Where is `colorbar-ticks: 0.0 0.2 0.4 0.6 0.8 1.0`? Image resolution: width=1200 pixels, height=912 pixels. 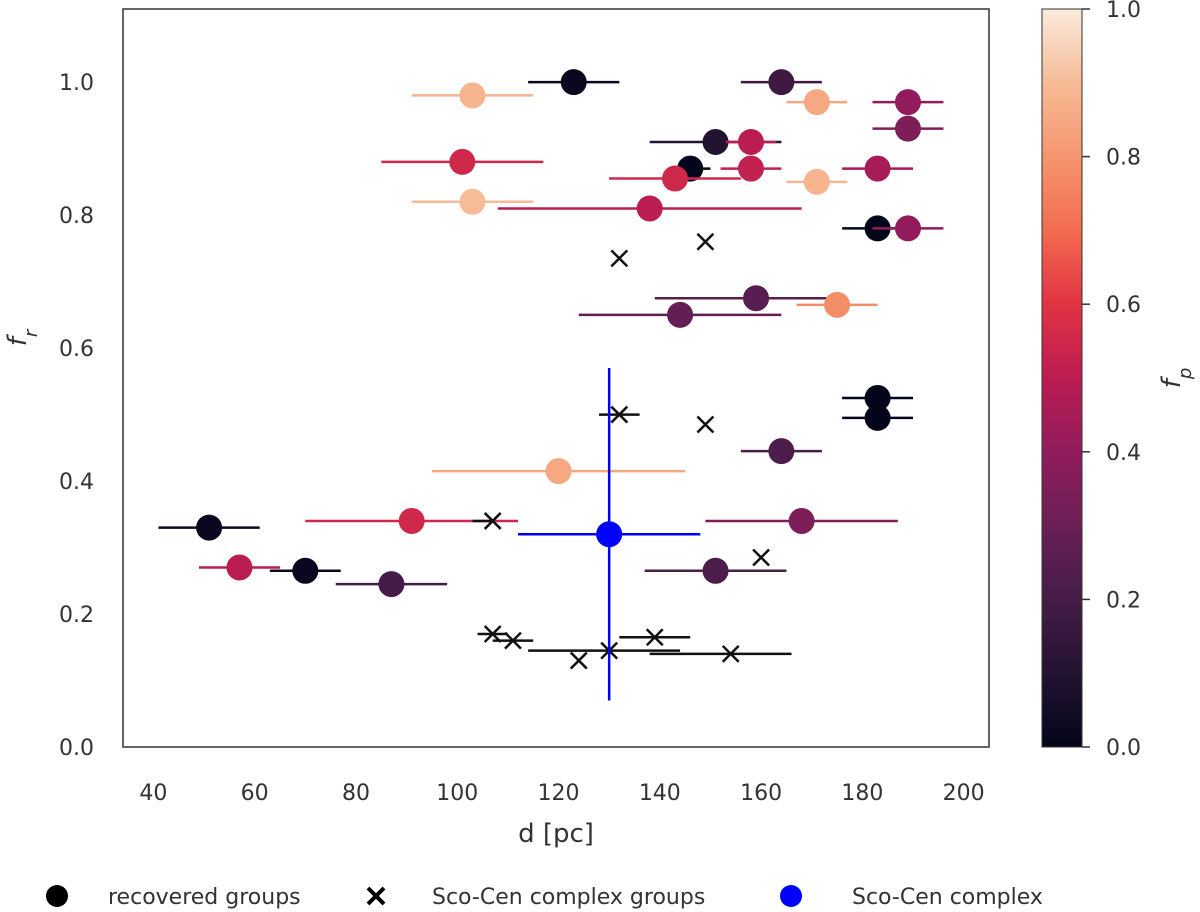
colorbar-ticks: 0.0 0.2 0.4 0.6 0.8 1.0 is located at coordinates (1111, 380).